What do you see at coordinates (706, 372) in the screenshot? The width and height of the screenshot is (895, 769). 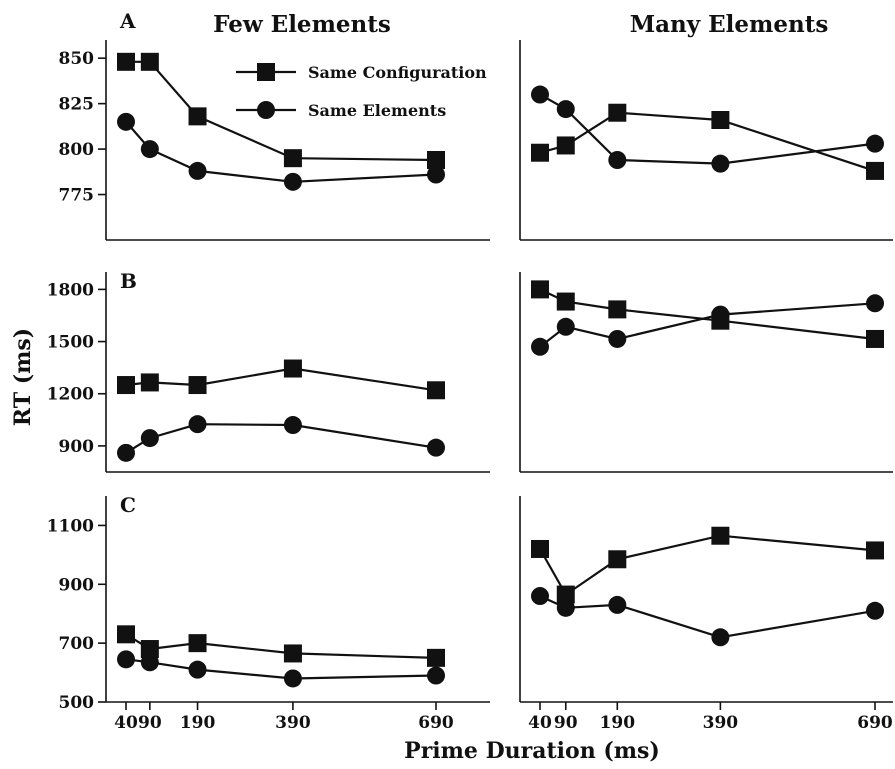 I see `panel-b-many` at bounding box center [706, 372].